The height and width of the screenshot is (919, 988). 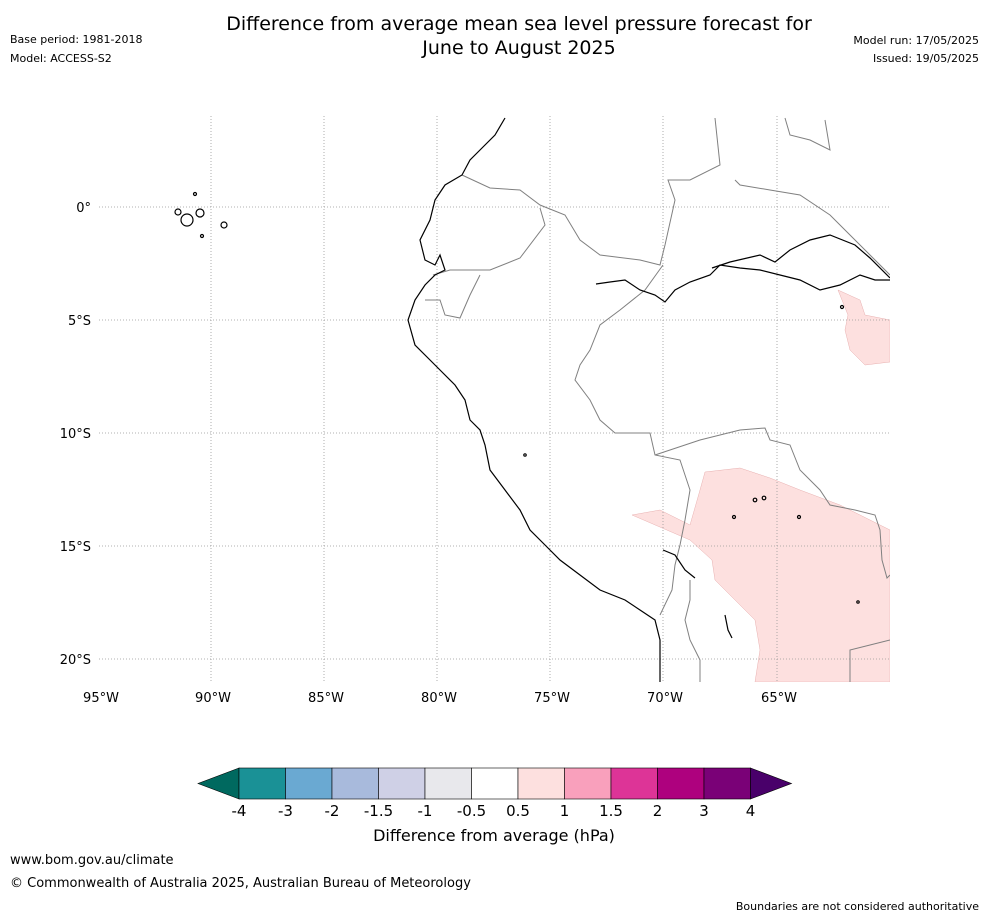 I want to click on colorbar-label: Difference from average (hPa), so click(x=494, y=835).